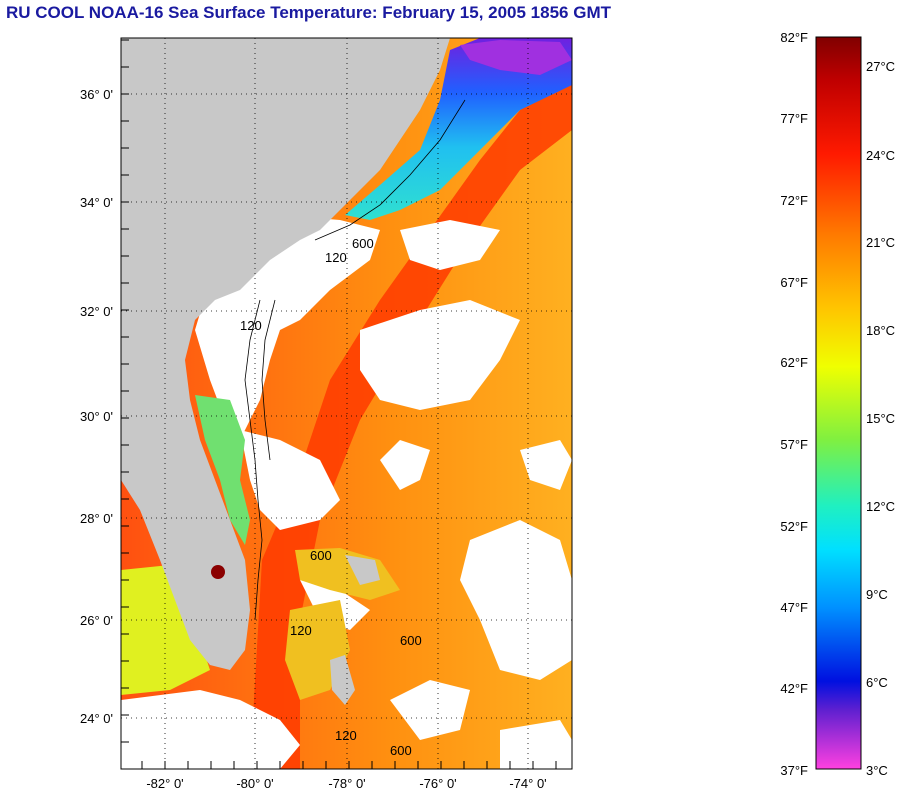  Describe the element at coordinates (96, 718) in the screenshot. I see `lat-label: 24° 0'` at that location.